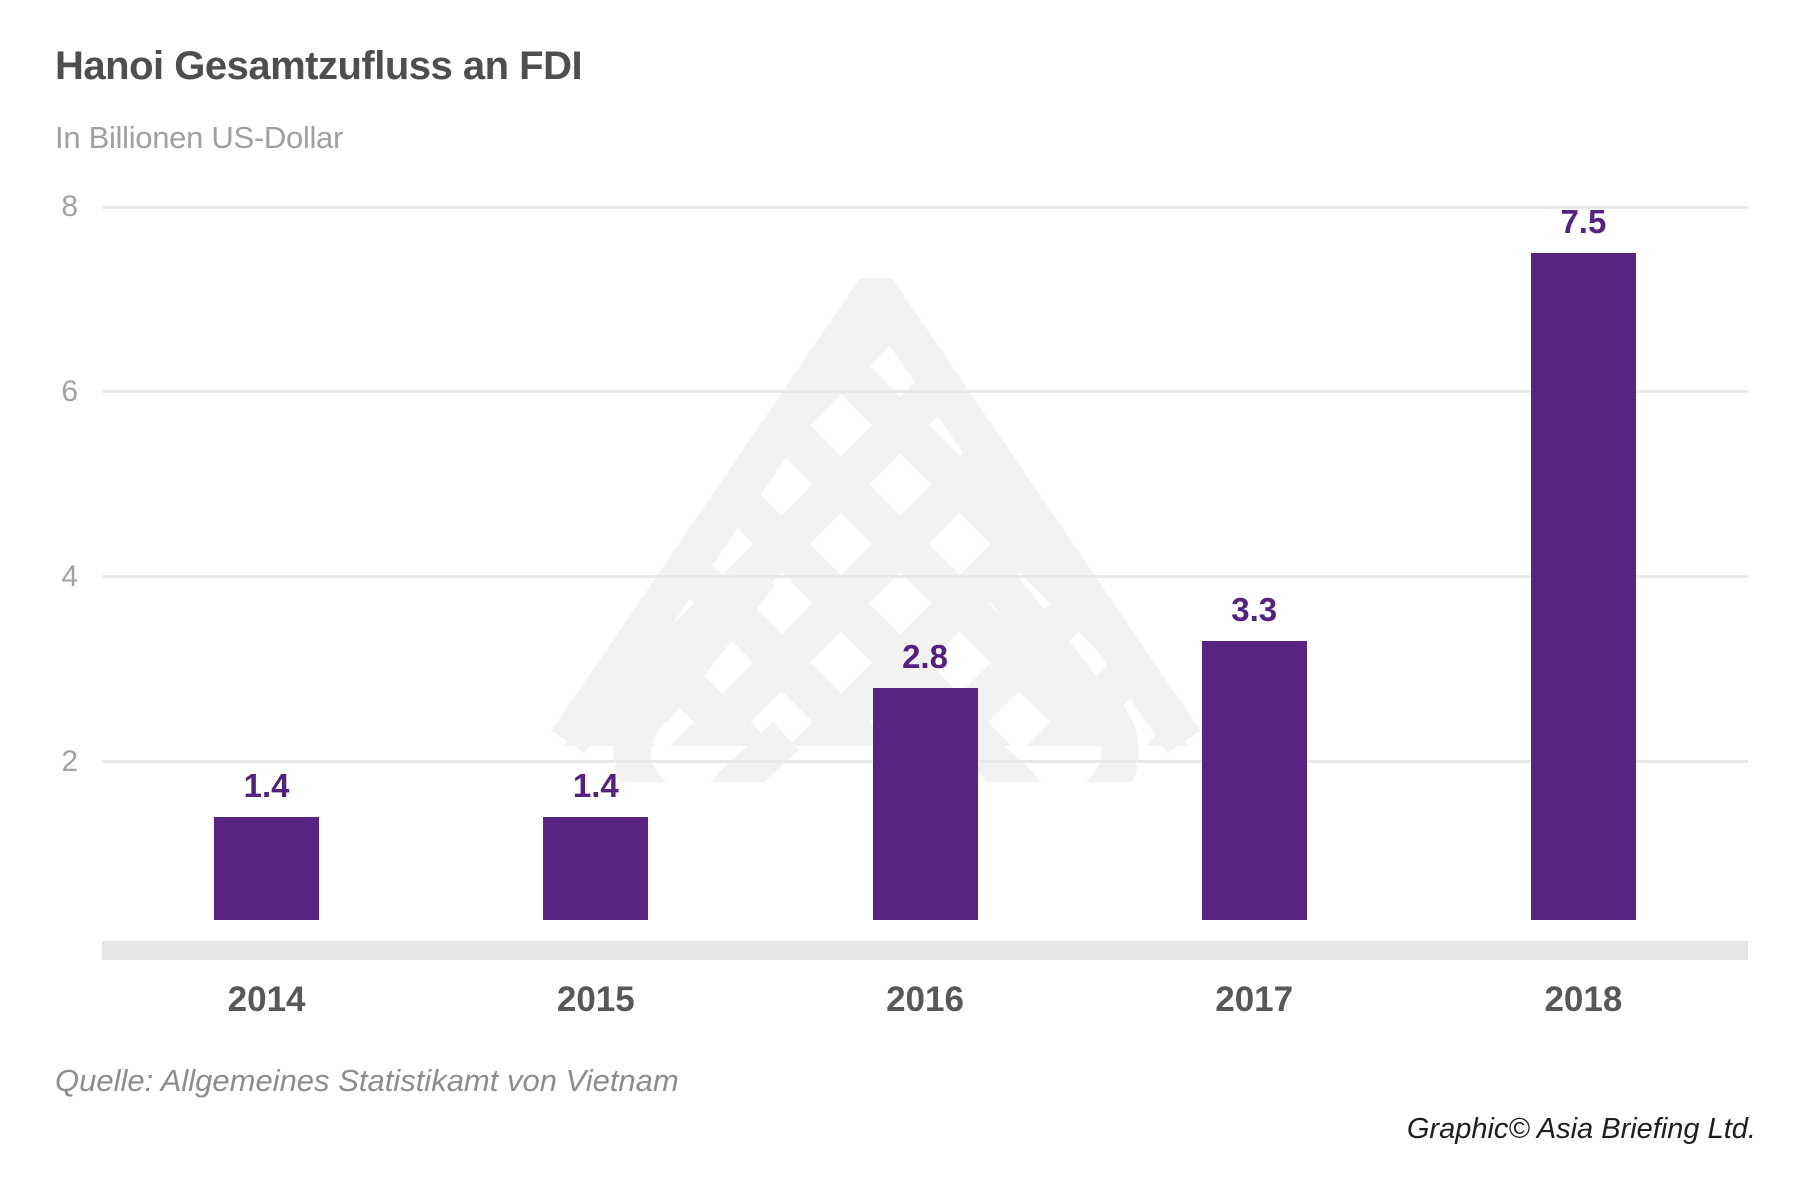  What do you see at coordinates (925, 999) in the screenshot?
I see `x-axis-label-2016: 2016` at bounding box center [925, 999].